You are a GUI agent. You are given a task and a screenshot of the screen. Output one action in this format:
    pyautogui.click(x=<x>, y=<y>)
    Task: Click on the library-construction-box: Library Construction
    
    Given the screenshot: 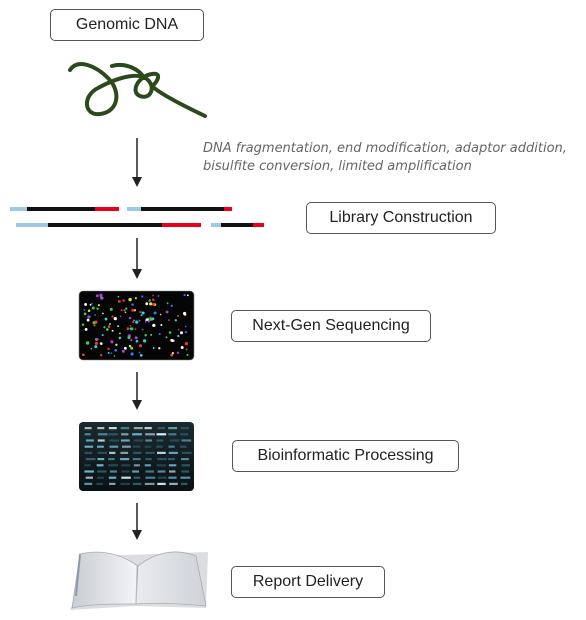 What is the action you would take?
    pyautogui.click(x=401, y=218)
    